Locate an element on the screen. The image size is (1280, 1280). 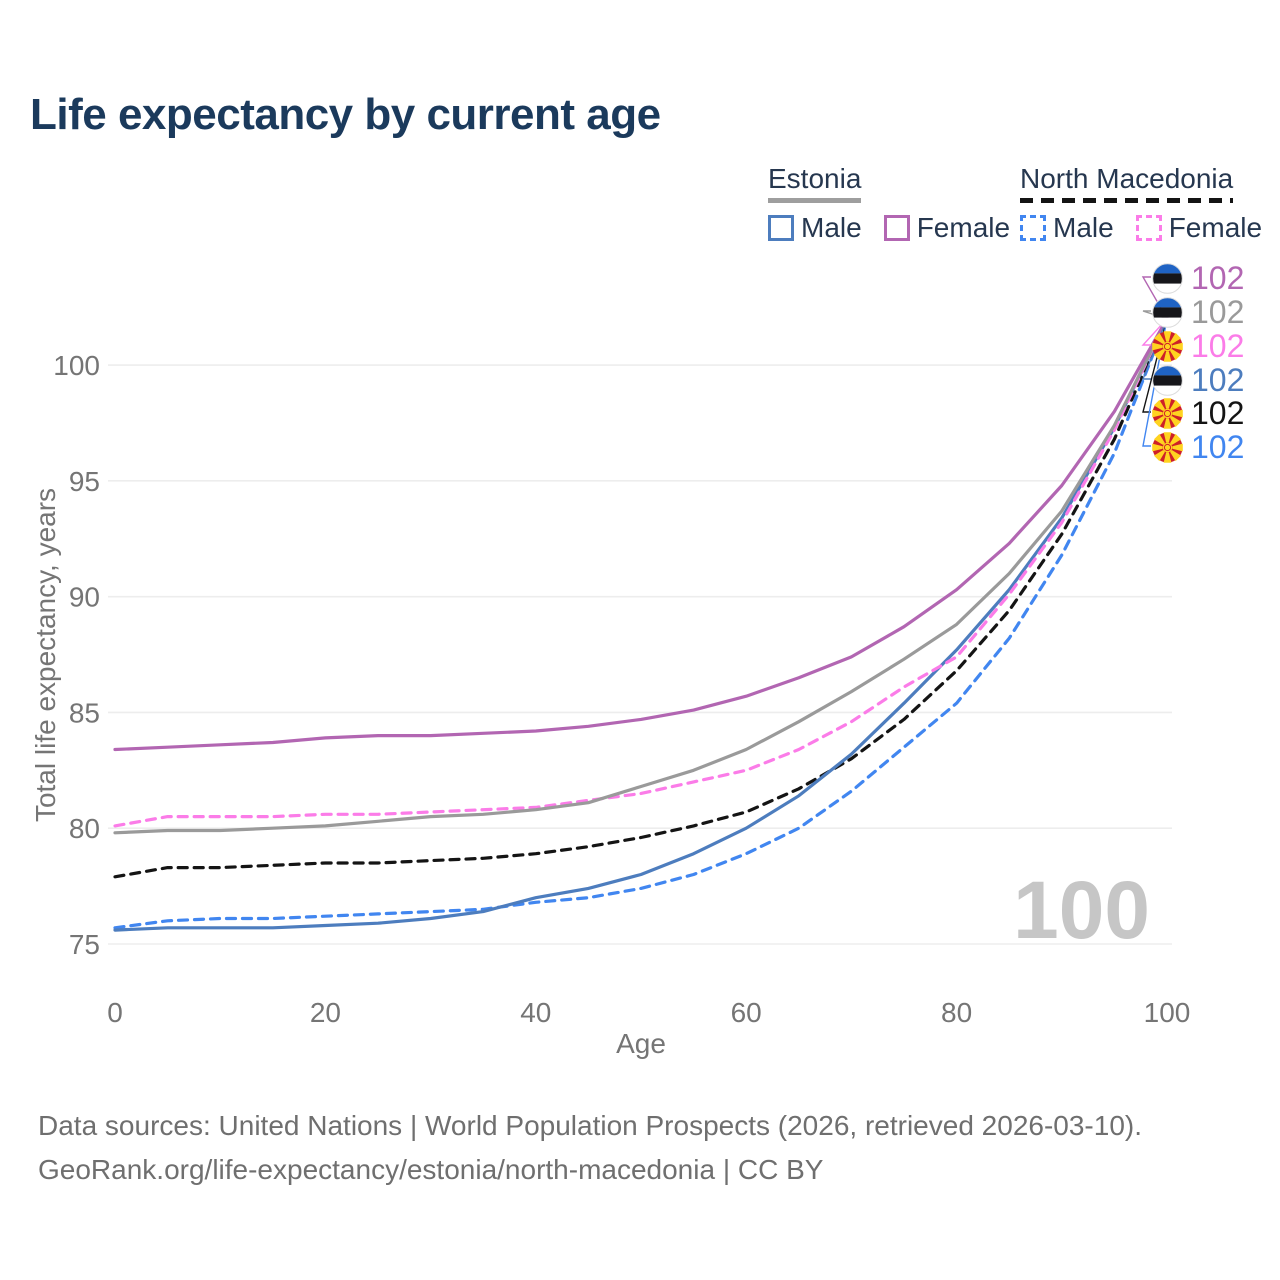
y-tick-label: 85 is located at coordinates (84, 712).